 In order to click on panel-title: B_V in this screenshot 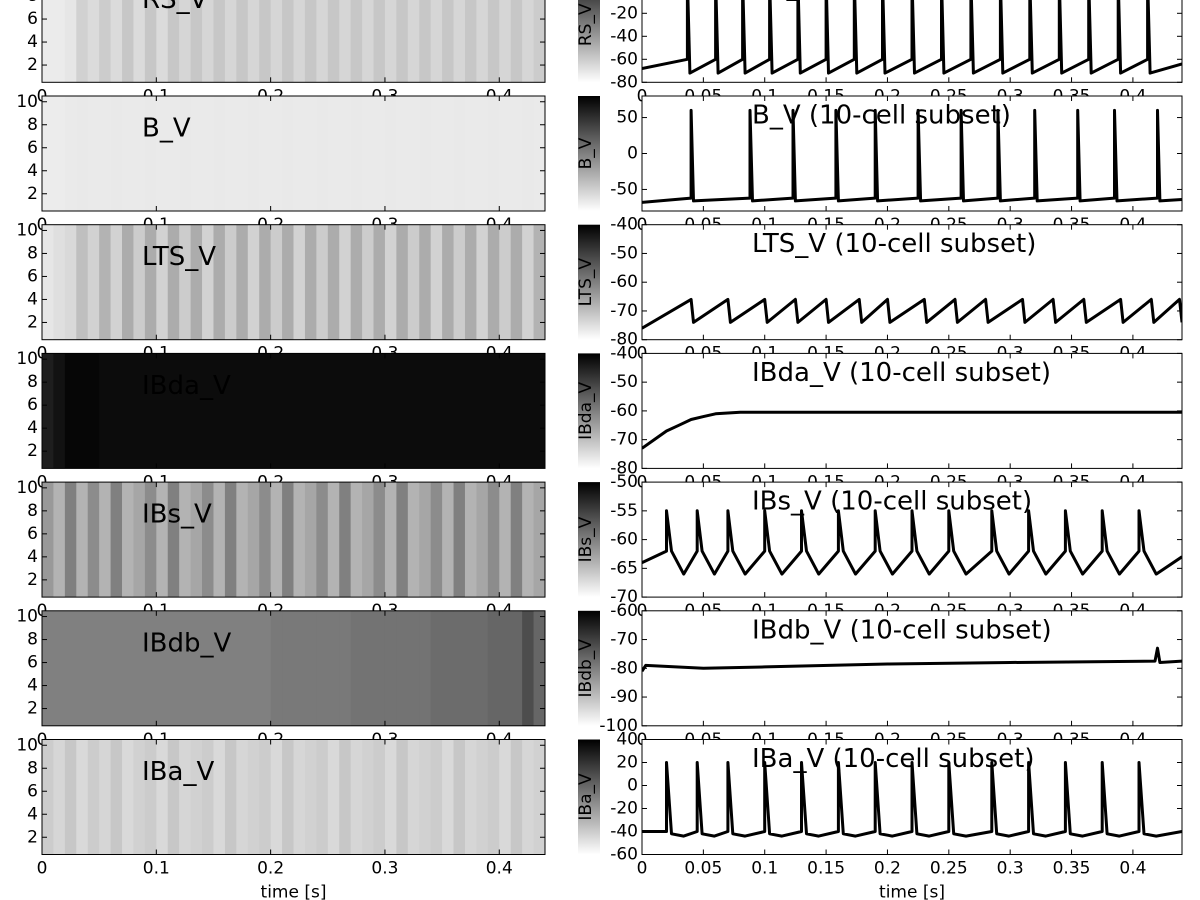, I will do `click(166, 129)`.